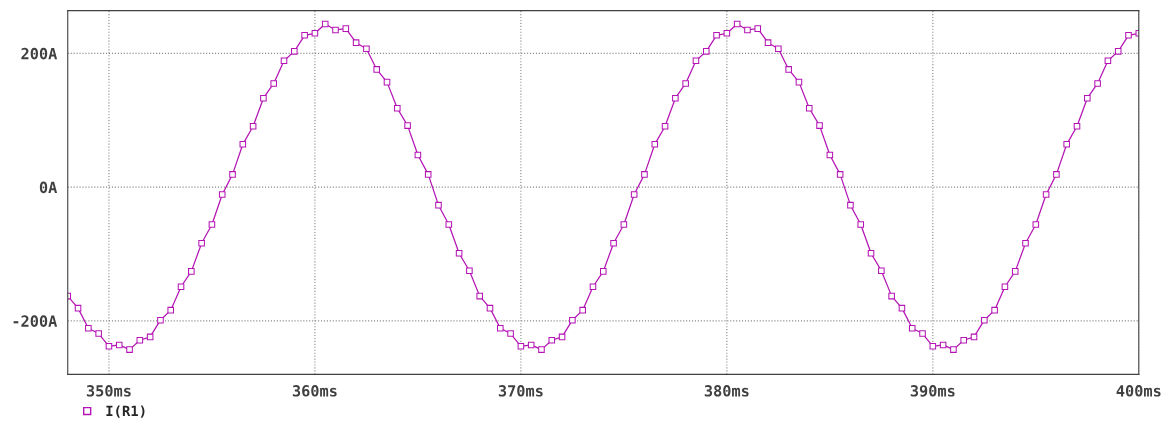 This screenshot has width=1168, height=423. Describe the element at coordinates (39, 53) in the screenshot. I see `y-tick-label: 200A` at that location.